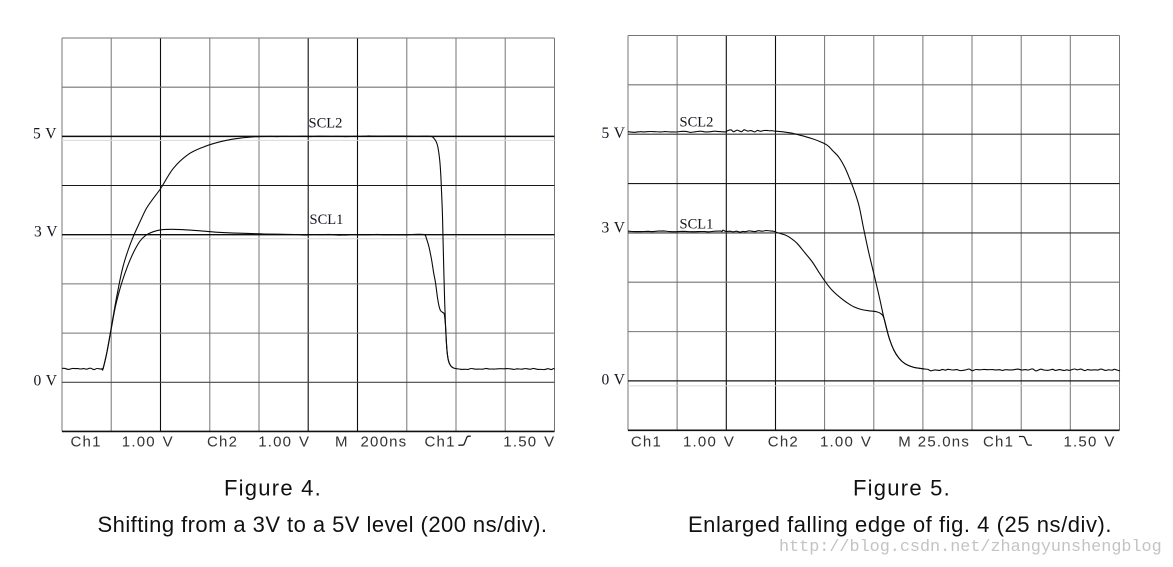 The height and width of the screenshot is (567, 1173). What do you see at coordinates (273, 487) in the screenshot?
I see `svg-text: Figure 4.` at bounding box center [273, 487].